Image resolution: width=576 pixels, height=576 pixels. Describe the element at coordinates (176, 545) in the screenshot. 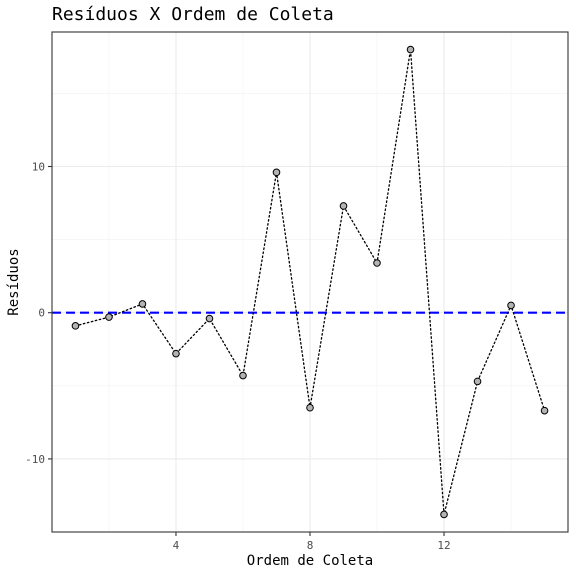

I see `x-tick-label: 4` at that location.